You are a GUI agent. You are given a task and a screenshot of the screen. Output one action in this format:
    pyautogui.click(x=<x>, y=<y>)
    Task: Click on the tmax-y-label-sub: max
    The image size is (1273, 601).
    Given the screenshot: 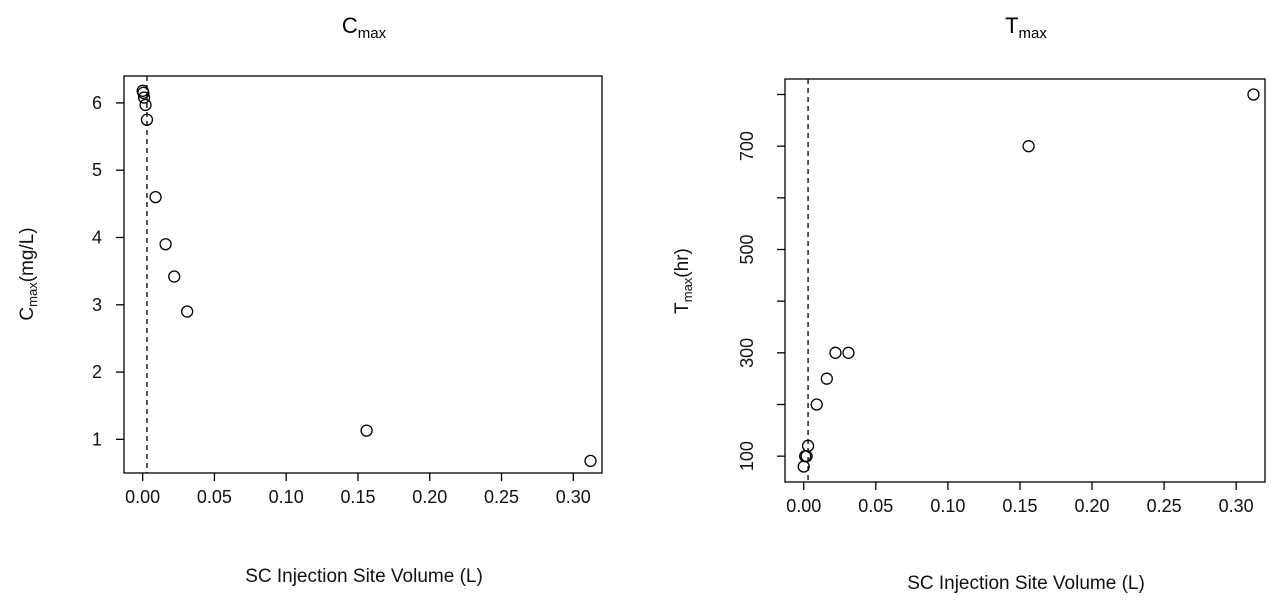 What is the action you would take?
    pyautogui.click(x=687, y=289)
    